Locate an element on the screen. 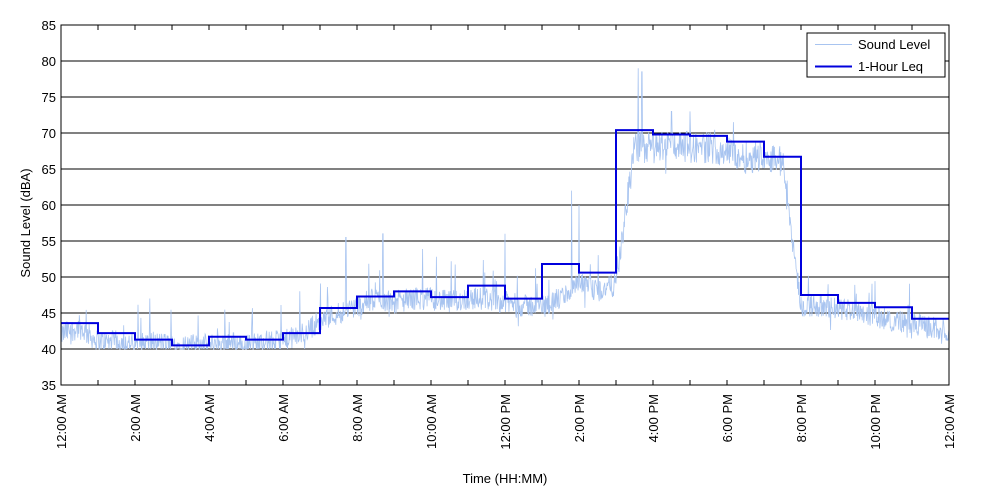 The image size is (1000, 500). x-tick-label: 2:00 AM is located at coordinates (135, 418).